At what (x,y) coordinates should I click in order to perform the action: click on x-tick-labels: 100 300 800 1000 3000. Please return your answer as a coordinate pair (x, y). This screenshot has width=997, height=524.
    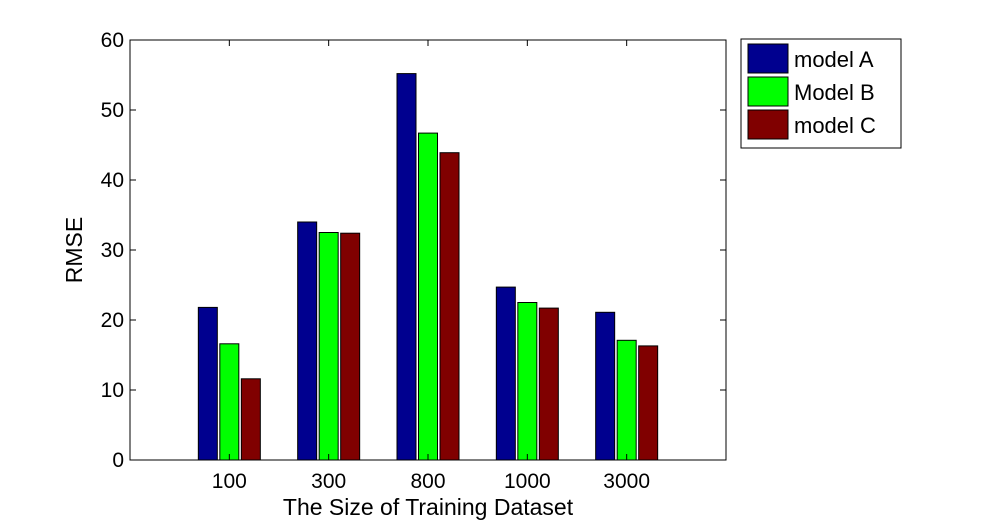
    Looking at the image, I should click on (431, 481).